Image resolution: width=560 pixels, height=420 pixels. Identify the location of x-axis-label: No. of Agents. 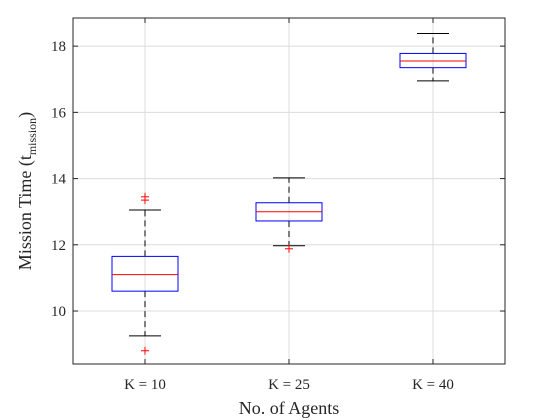
(289, 408).